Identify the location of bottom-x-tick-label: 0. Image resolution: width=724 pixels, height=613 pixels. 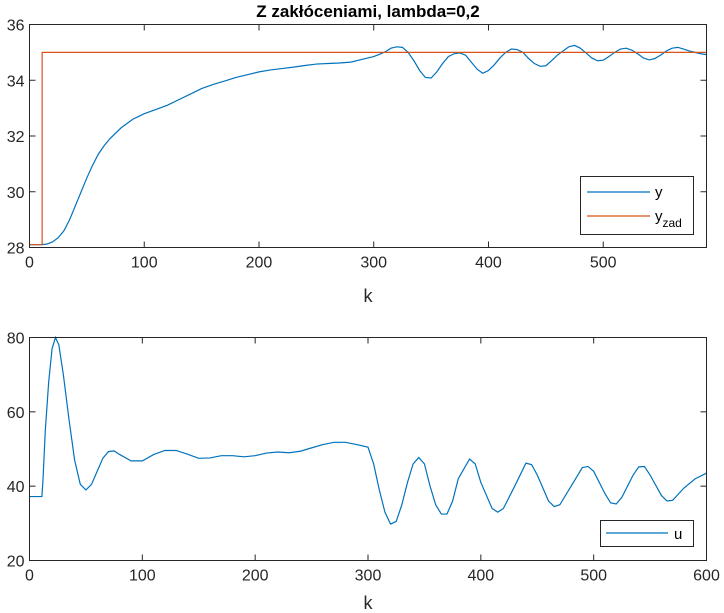
(29, 576).